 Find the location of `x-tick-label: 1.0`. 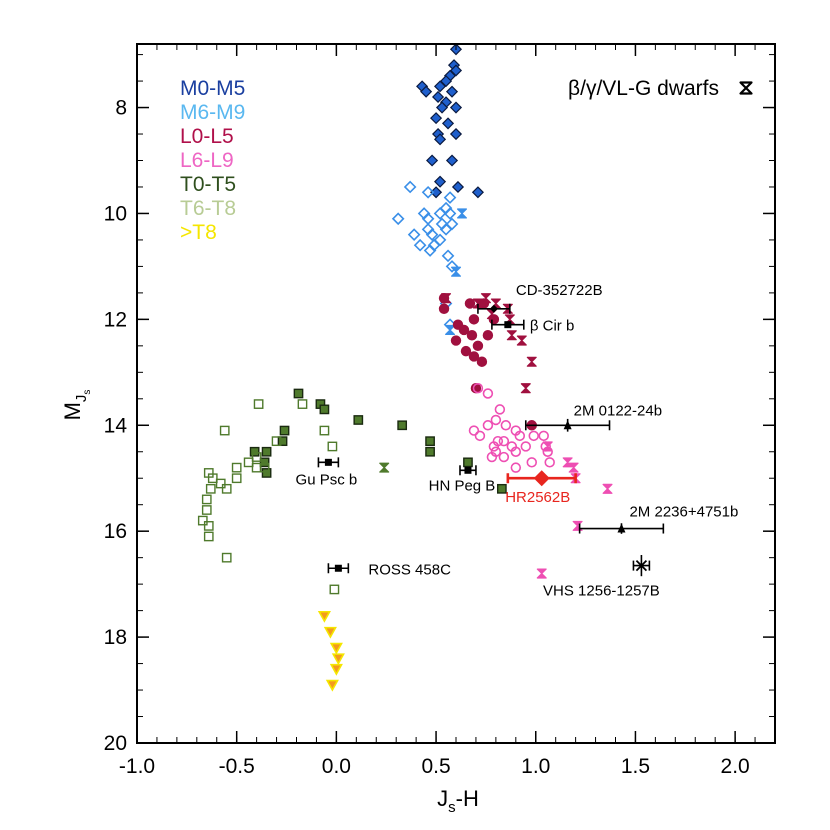

x-tick-label: 1.0 is located at coordinates (535, 766).